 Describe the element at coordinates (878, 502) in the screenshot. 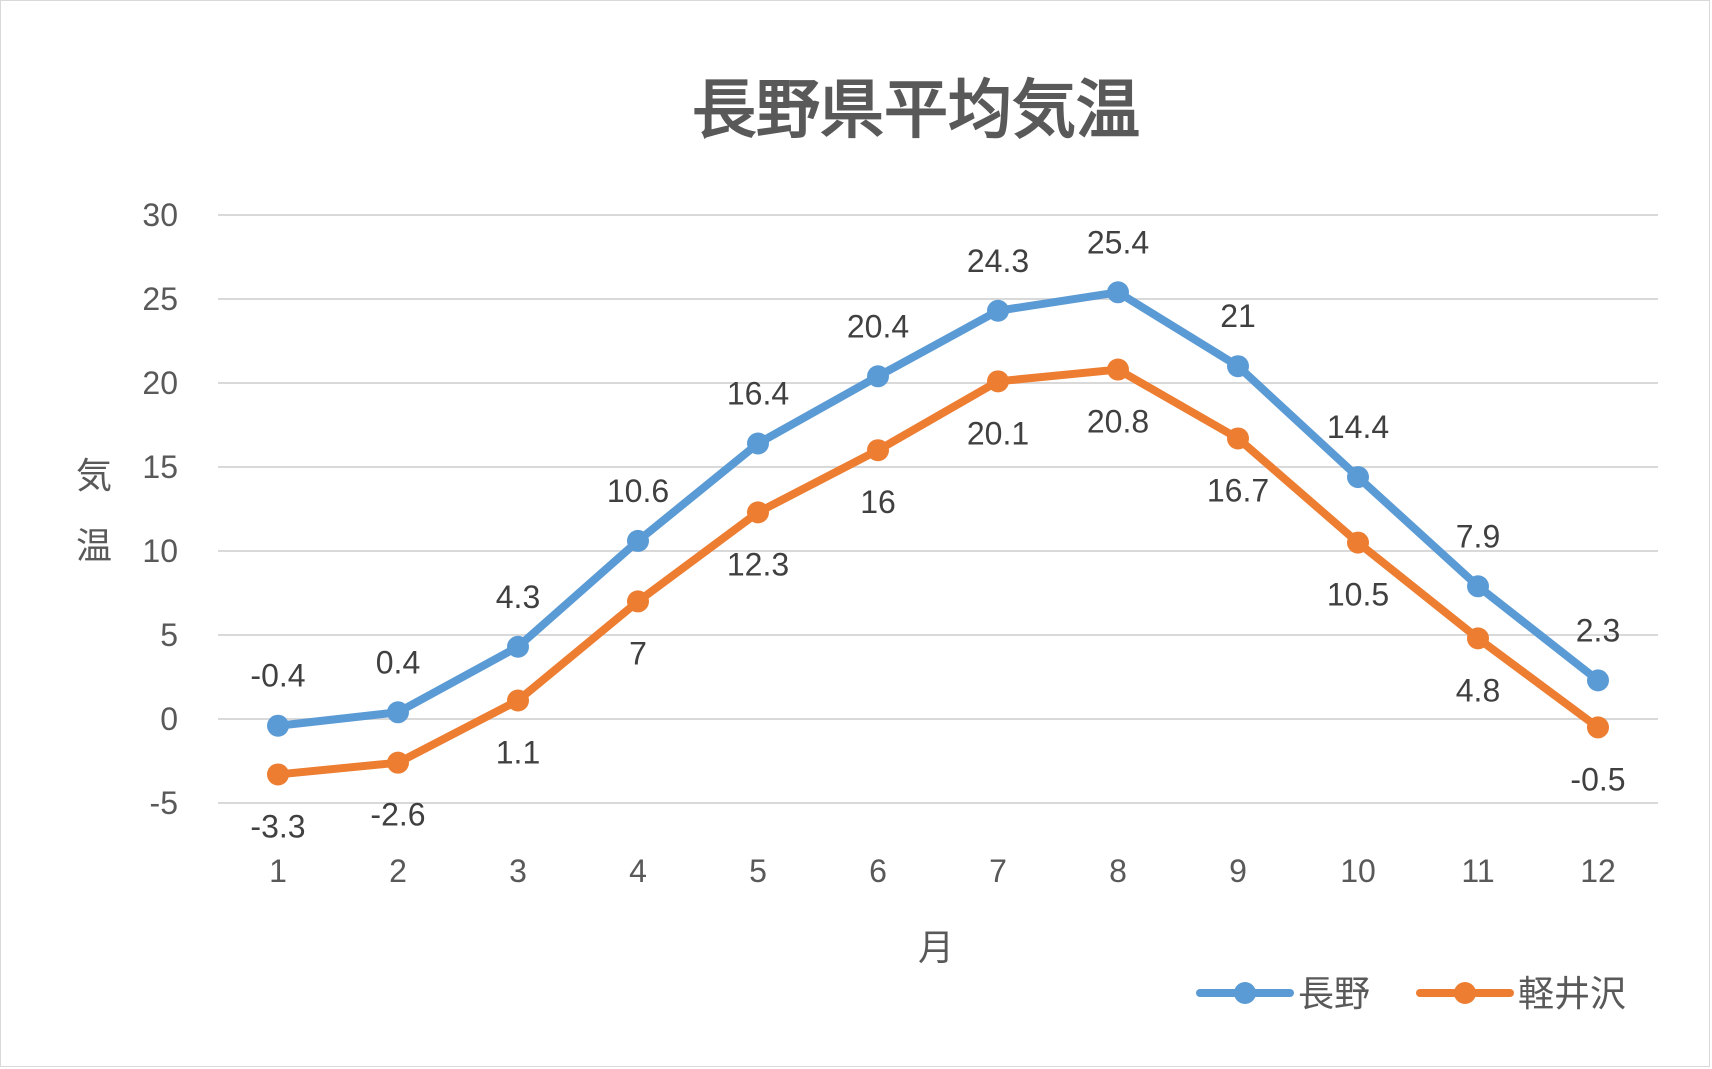

I see `data-label: 16` at that location.